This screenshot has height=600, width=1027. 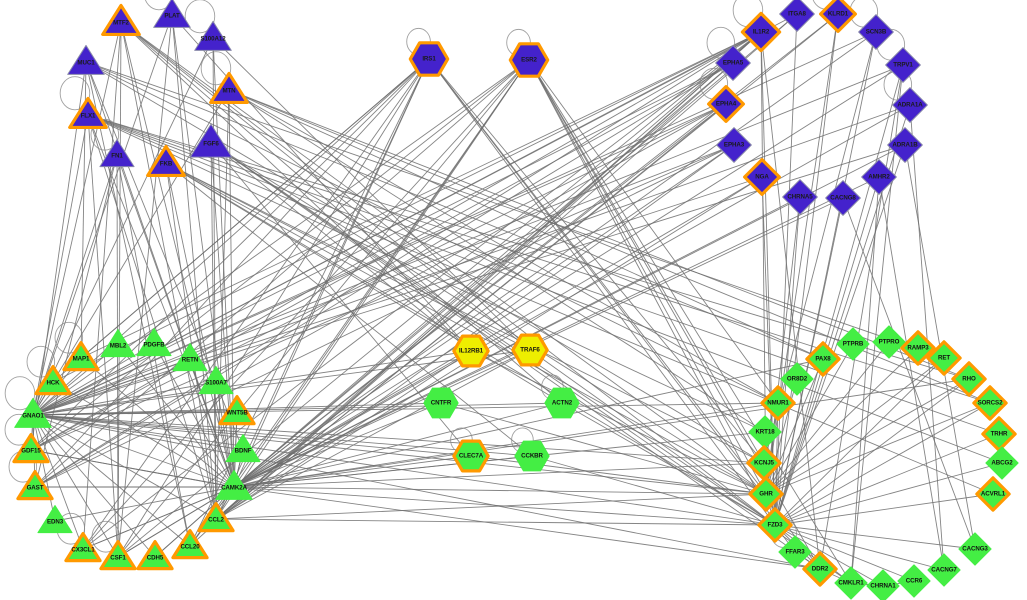 I want to click on graph-node: CLEC7A, so click(x=471, y=456).